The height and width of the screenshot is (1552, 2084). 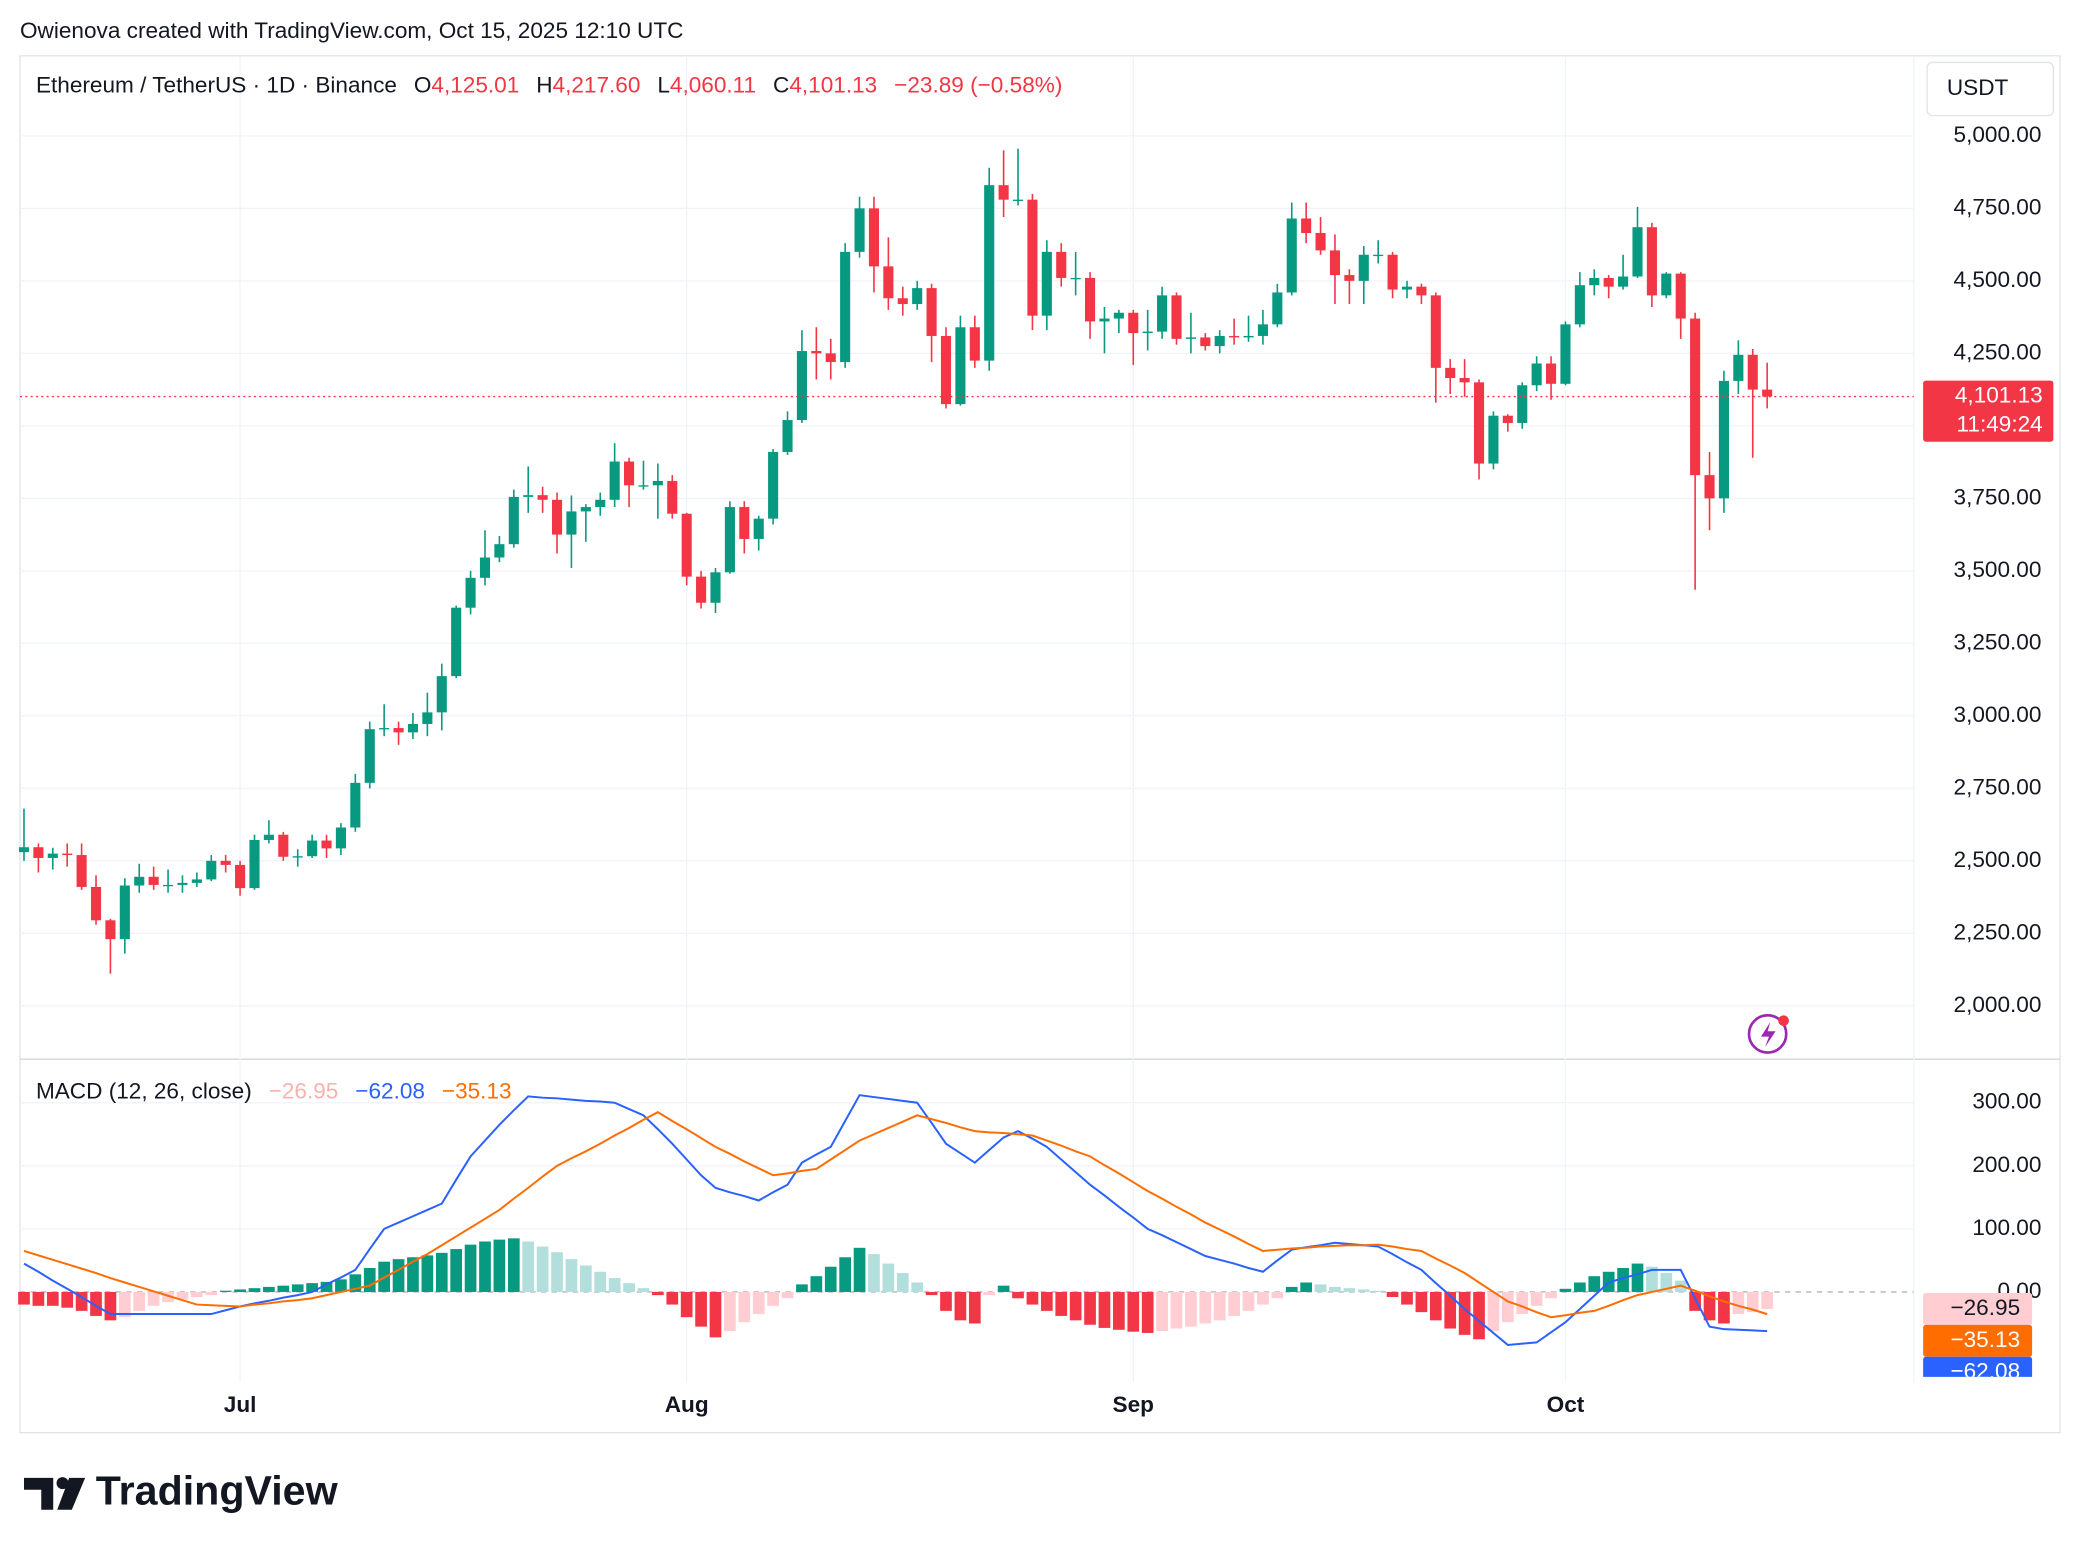 What do you see at coordinates (1998, 351) in the screenshot?
I see `y-tick-label: 4,250.00` at bounding box center [1998, 351].